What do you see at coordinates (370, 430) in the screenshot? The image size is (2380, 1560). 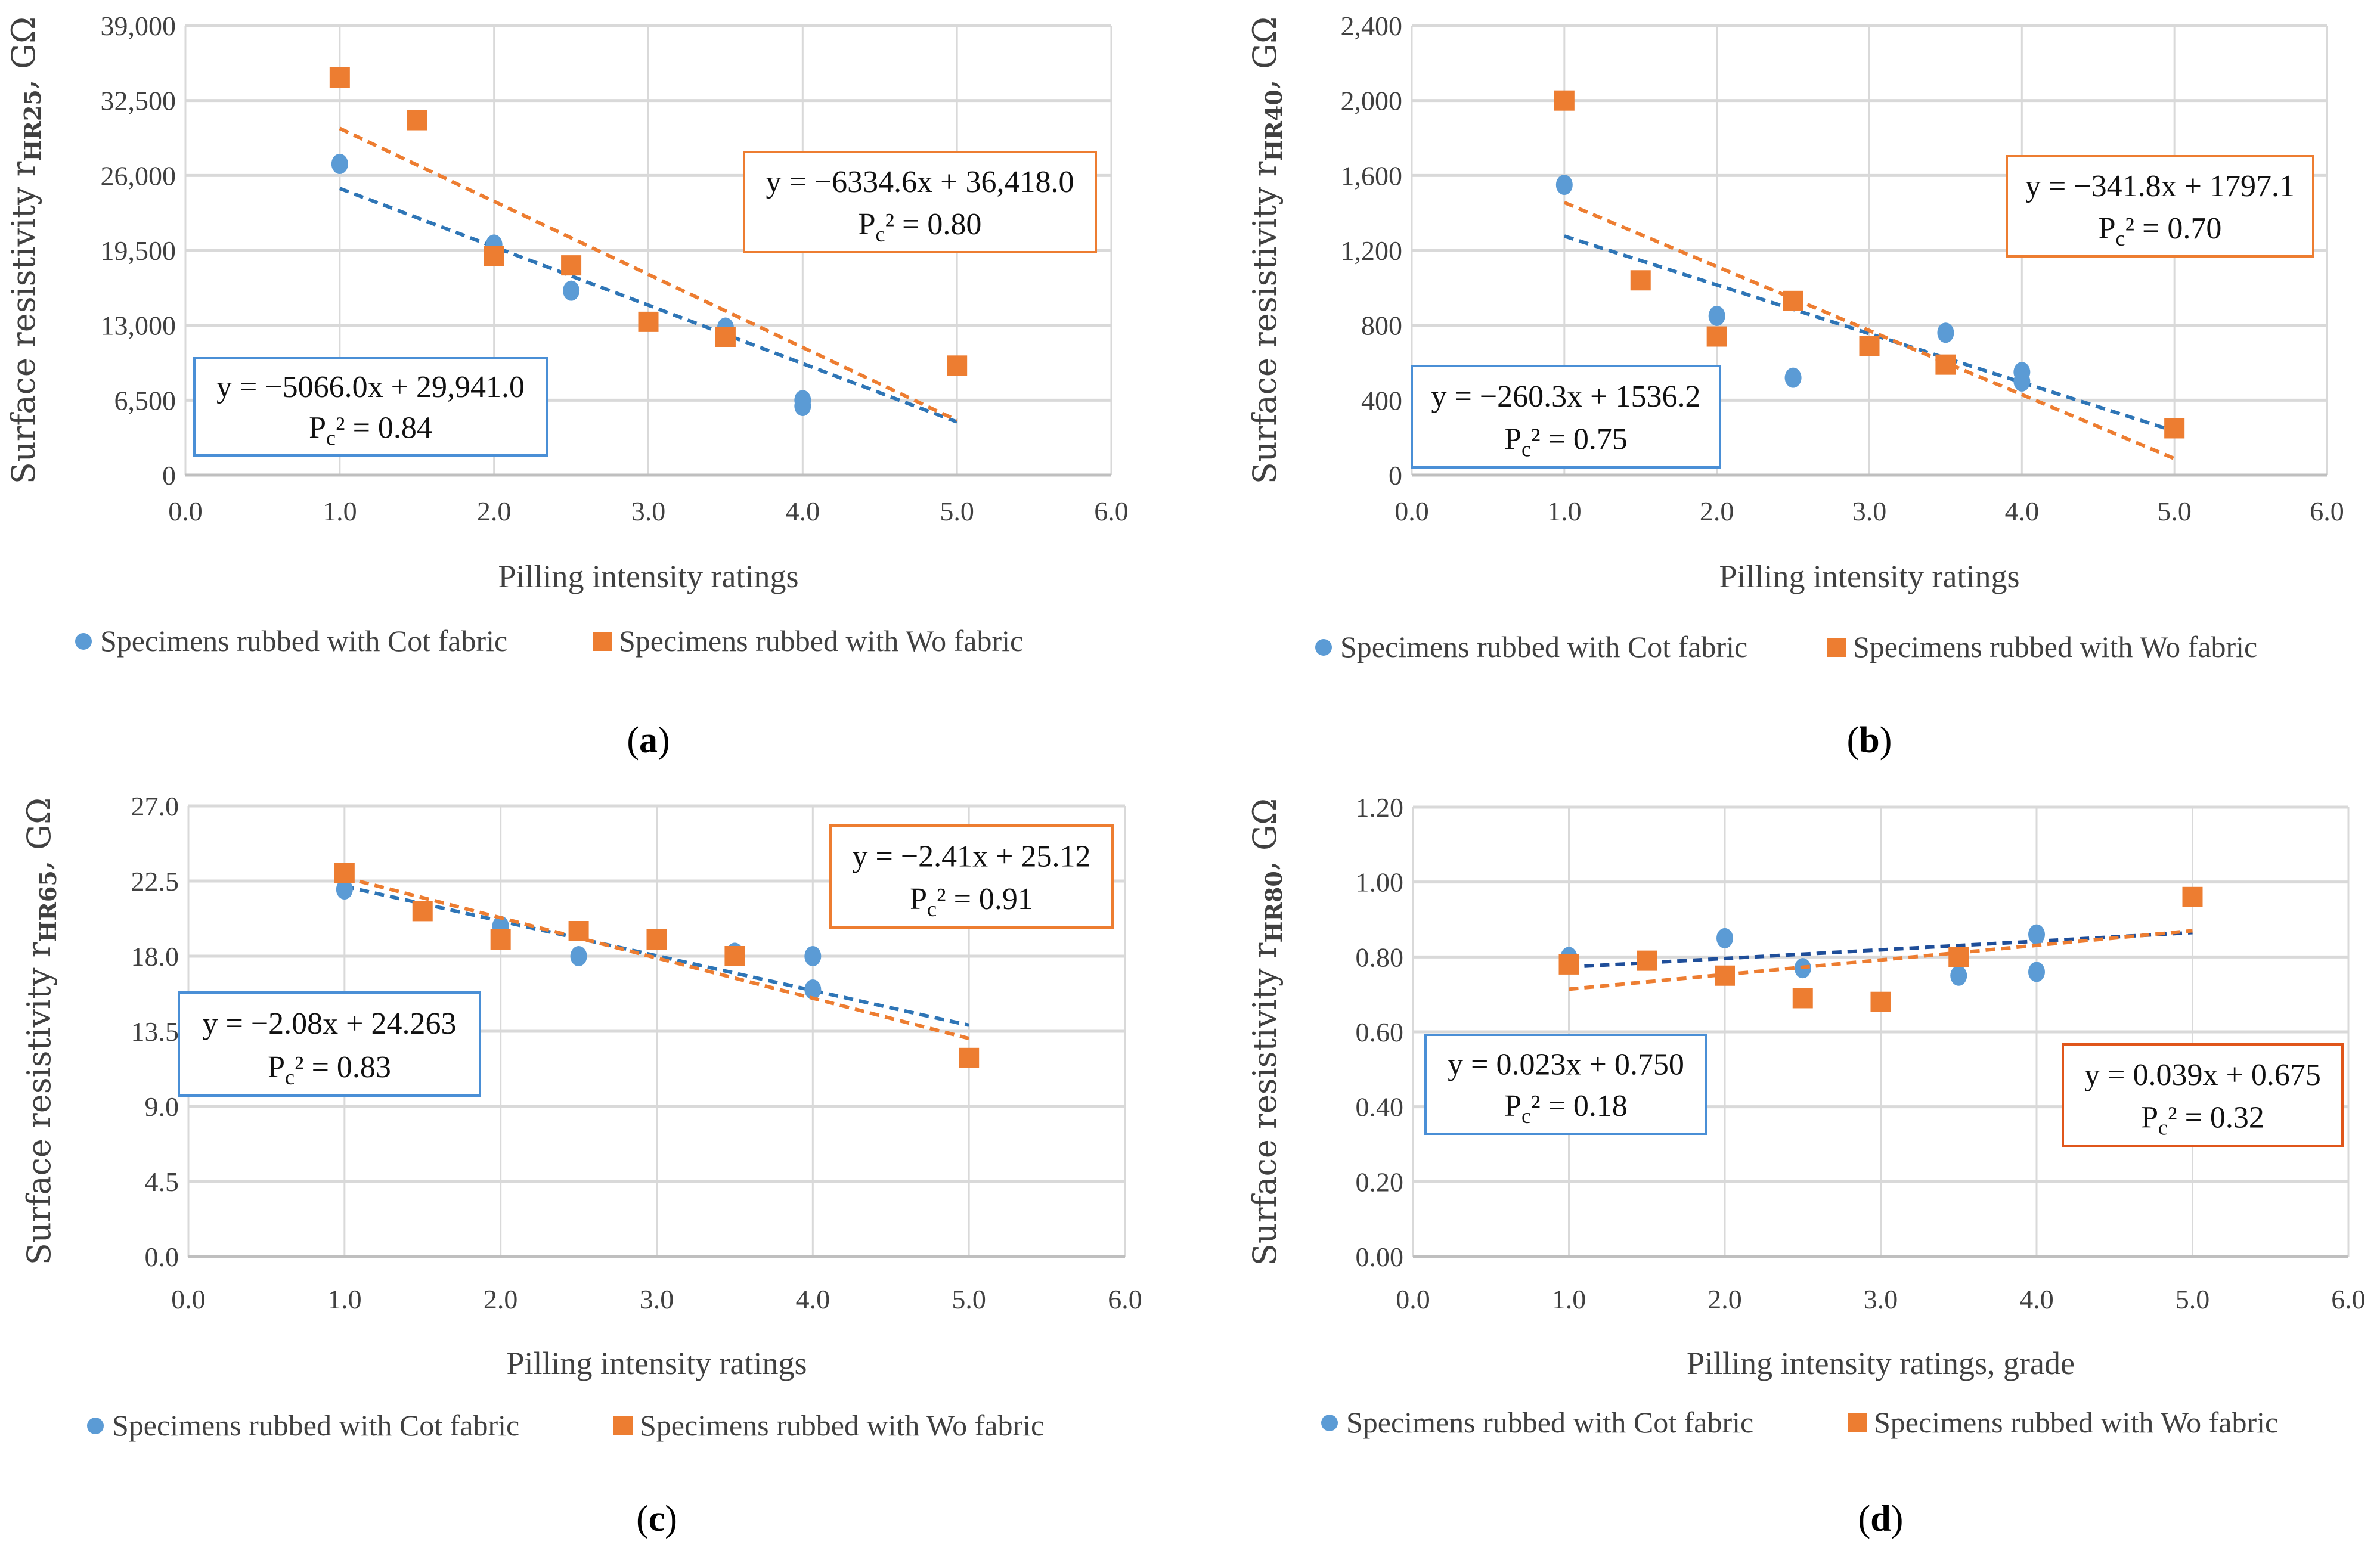 I see `r-squared-label: Pc² = 0.84` at bounding box center [370, 430].